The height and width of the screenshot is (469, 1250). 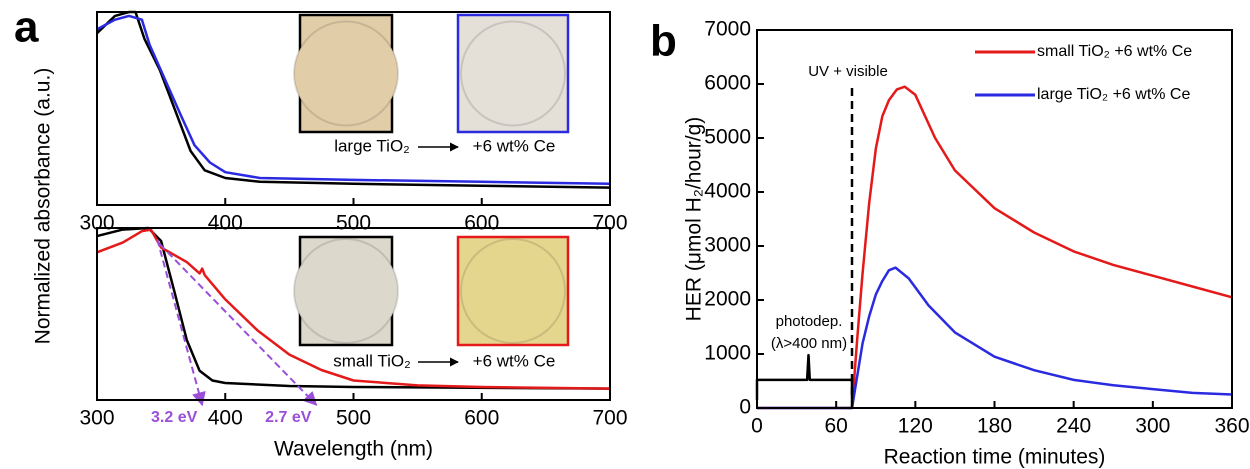 What do you see at coordinates (745, 407) in the screenshot?
I see `y-tick-label: 0` at bounding box center [745, 407].